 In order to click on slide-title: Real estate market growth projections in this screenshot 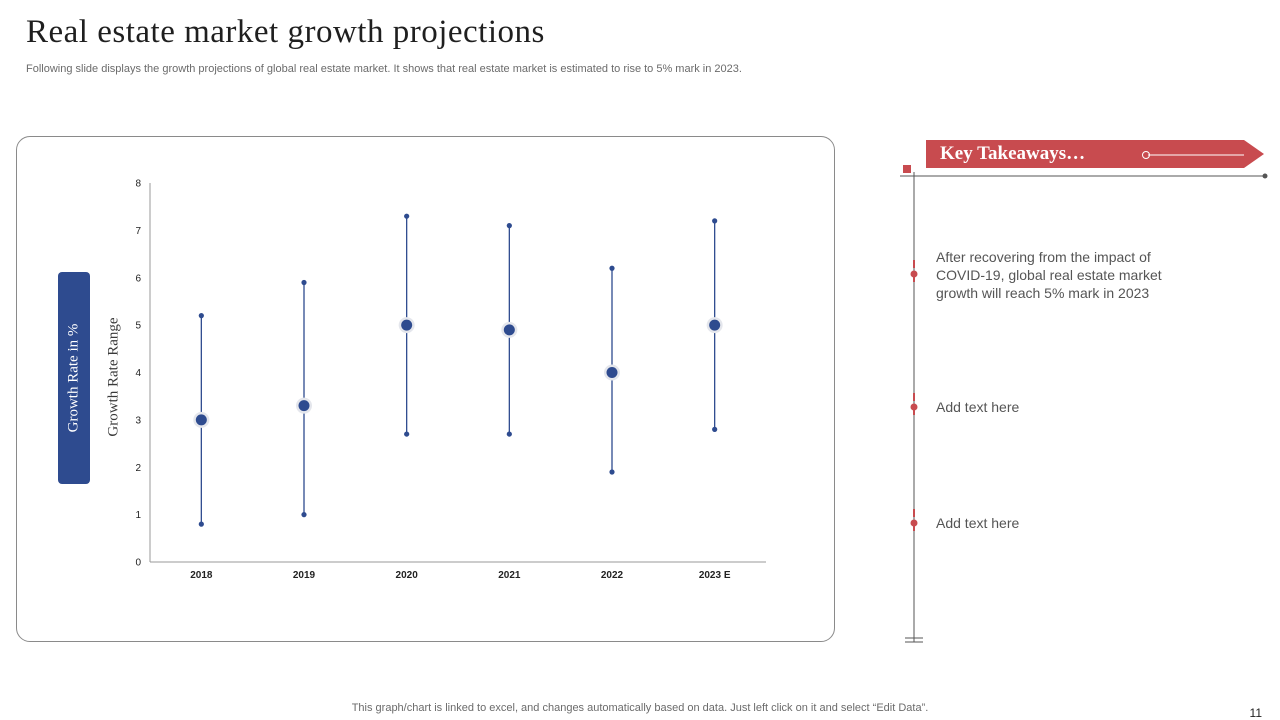, I will do `click(285, 32)`.